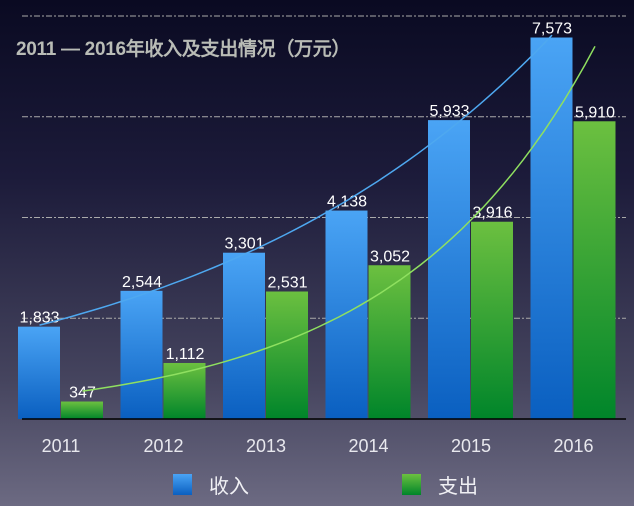  What do you see at coordinates (244, 335) in the screenshot?
I see `bar-income-2013` at bounding box center [244, 335].